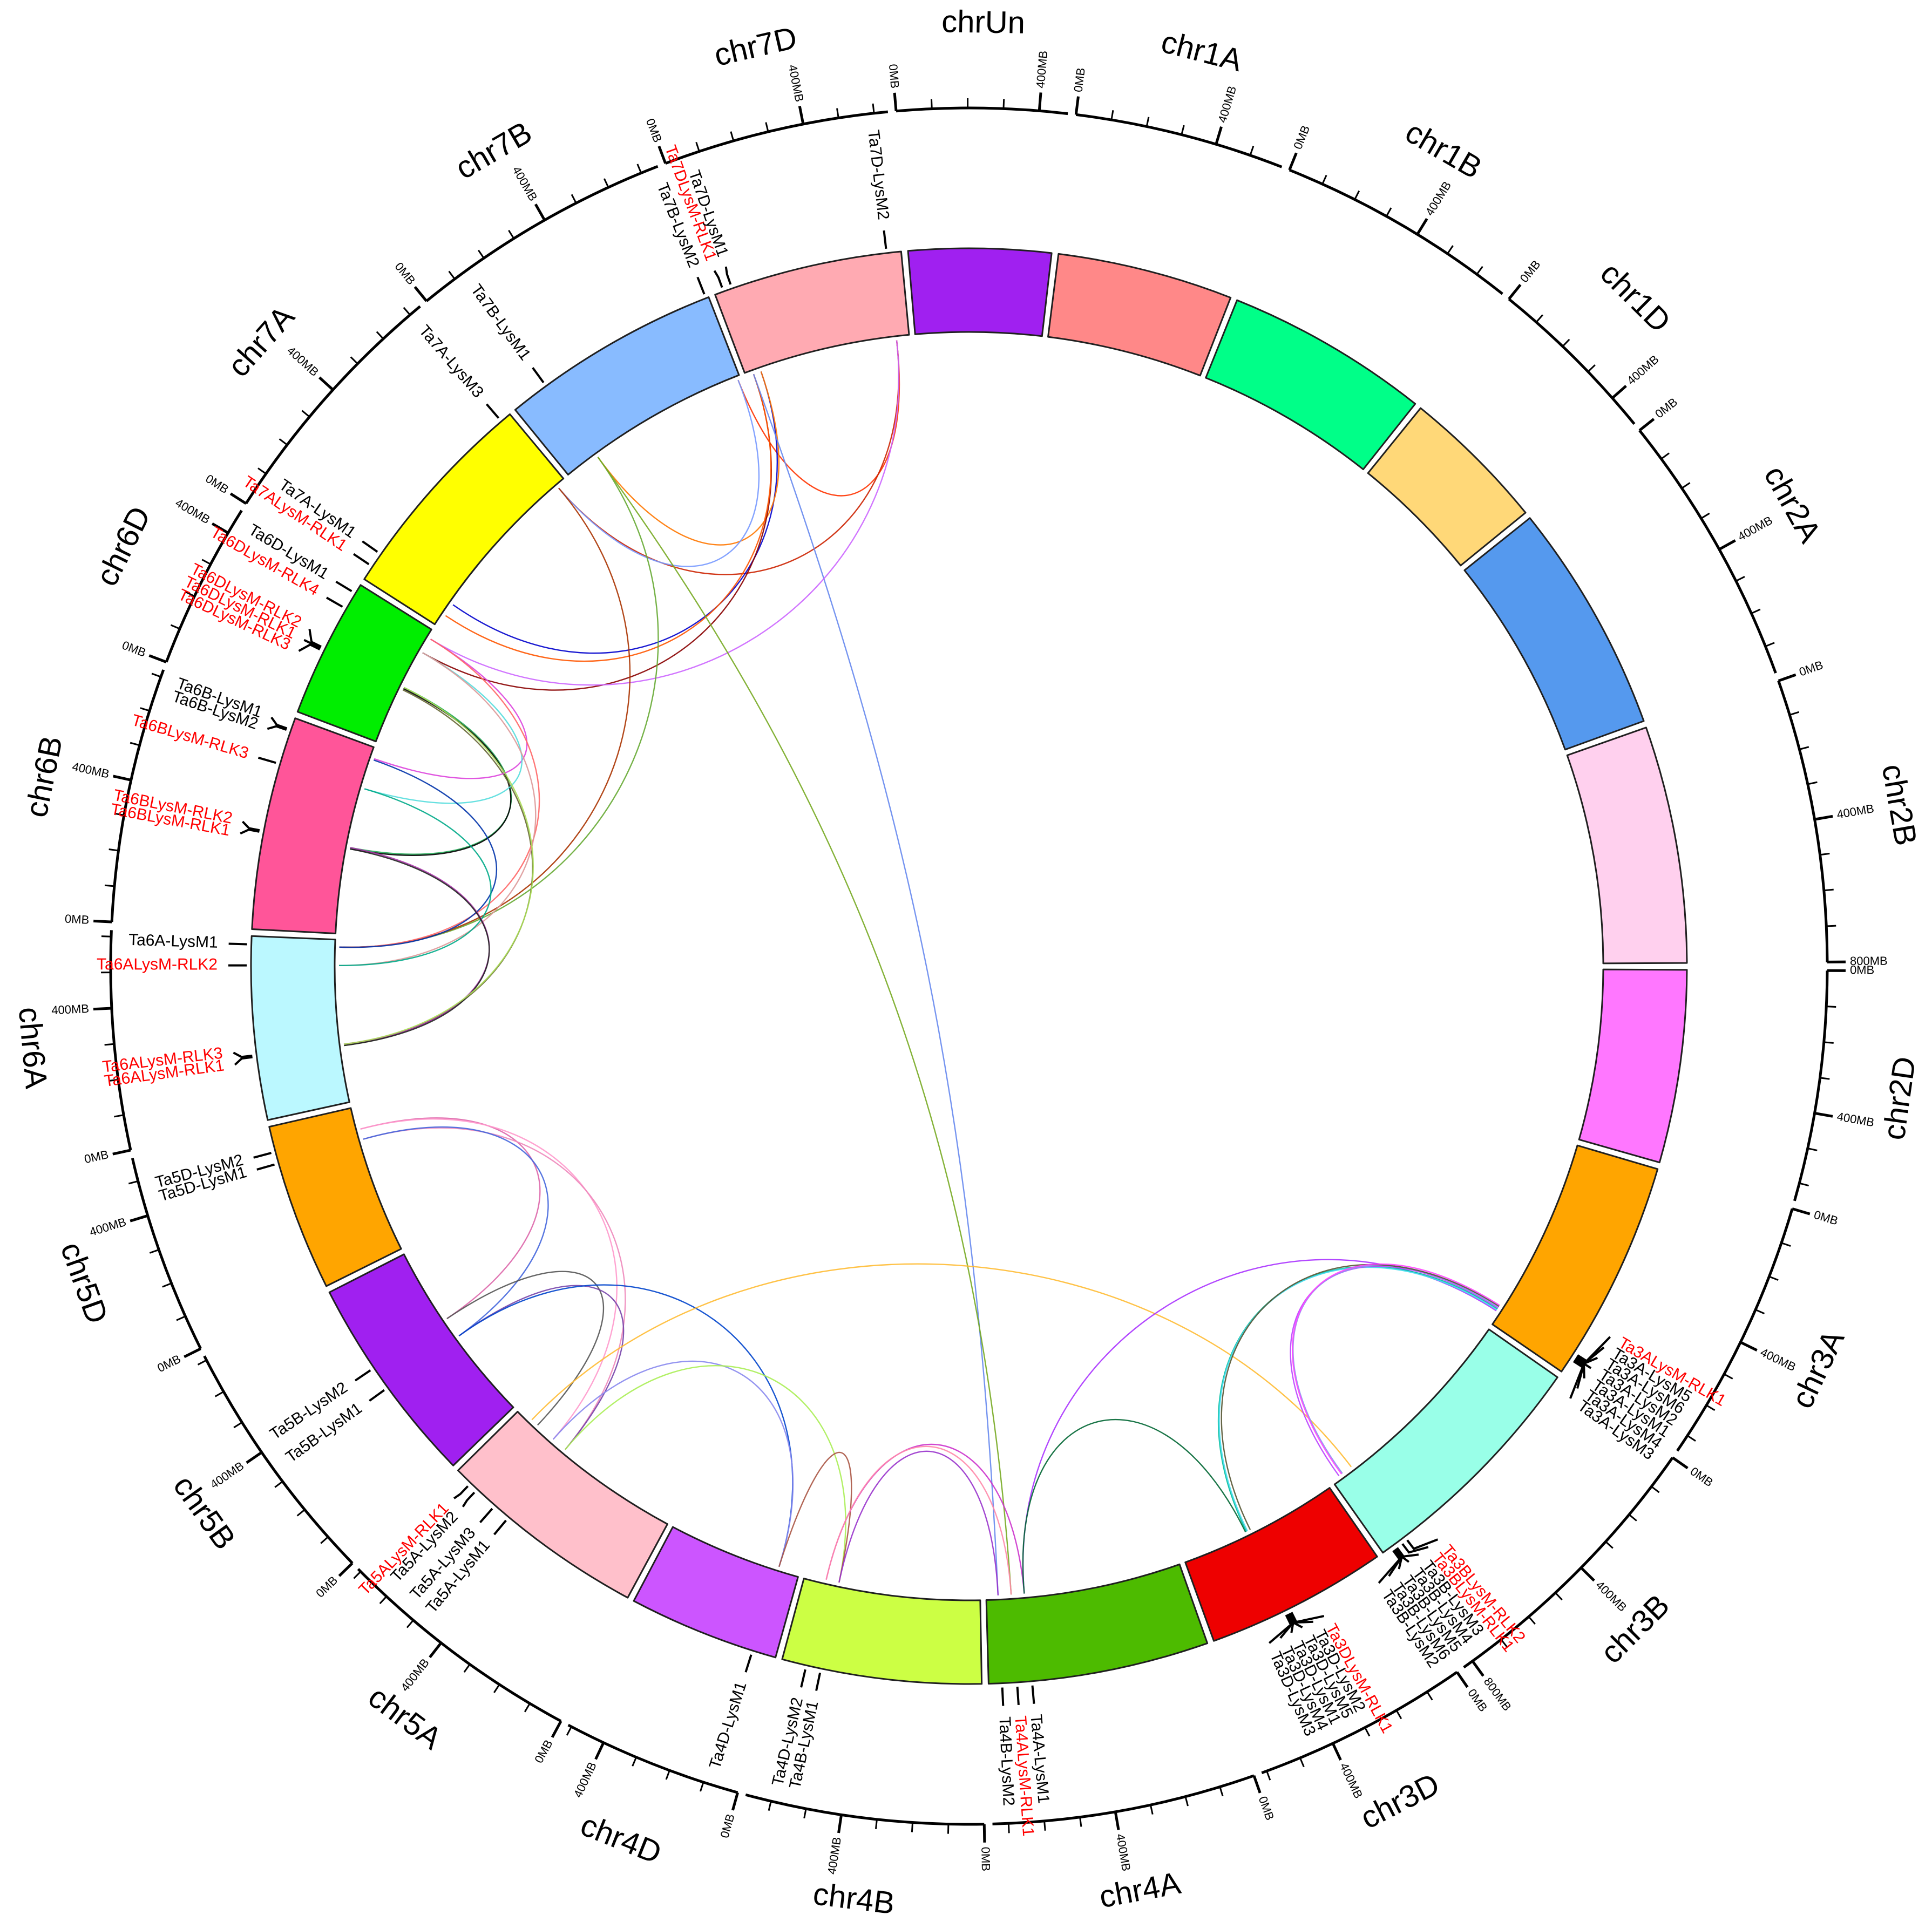  Describe the element at coordinates (1400, 1801) in the screenshot. I see `chromosome-label-chr3d: chr3D` at that location.